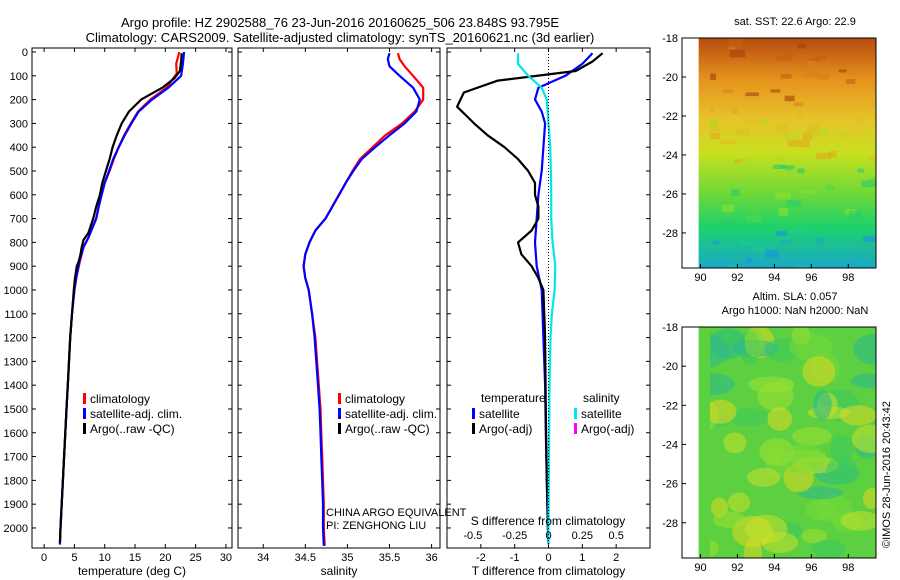 Image resolution: width=900 pixels, height=580 pixels. I want to click on x-tick-label: 5, so click(74, 558).